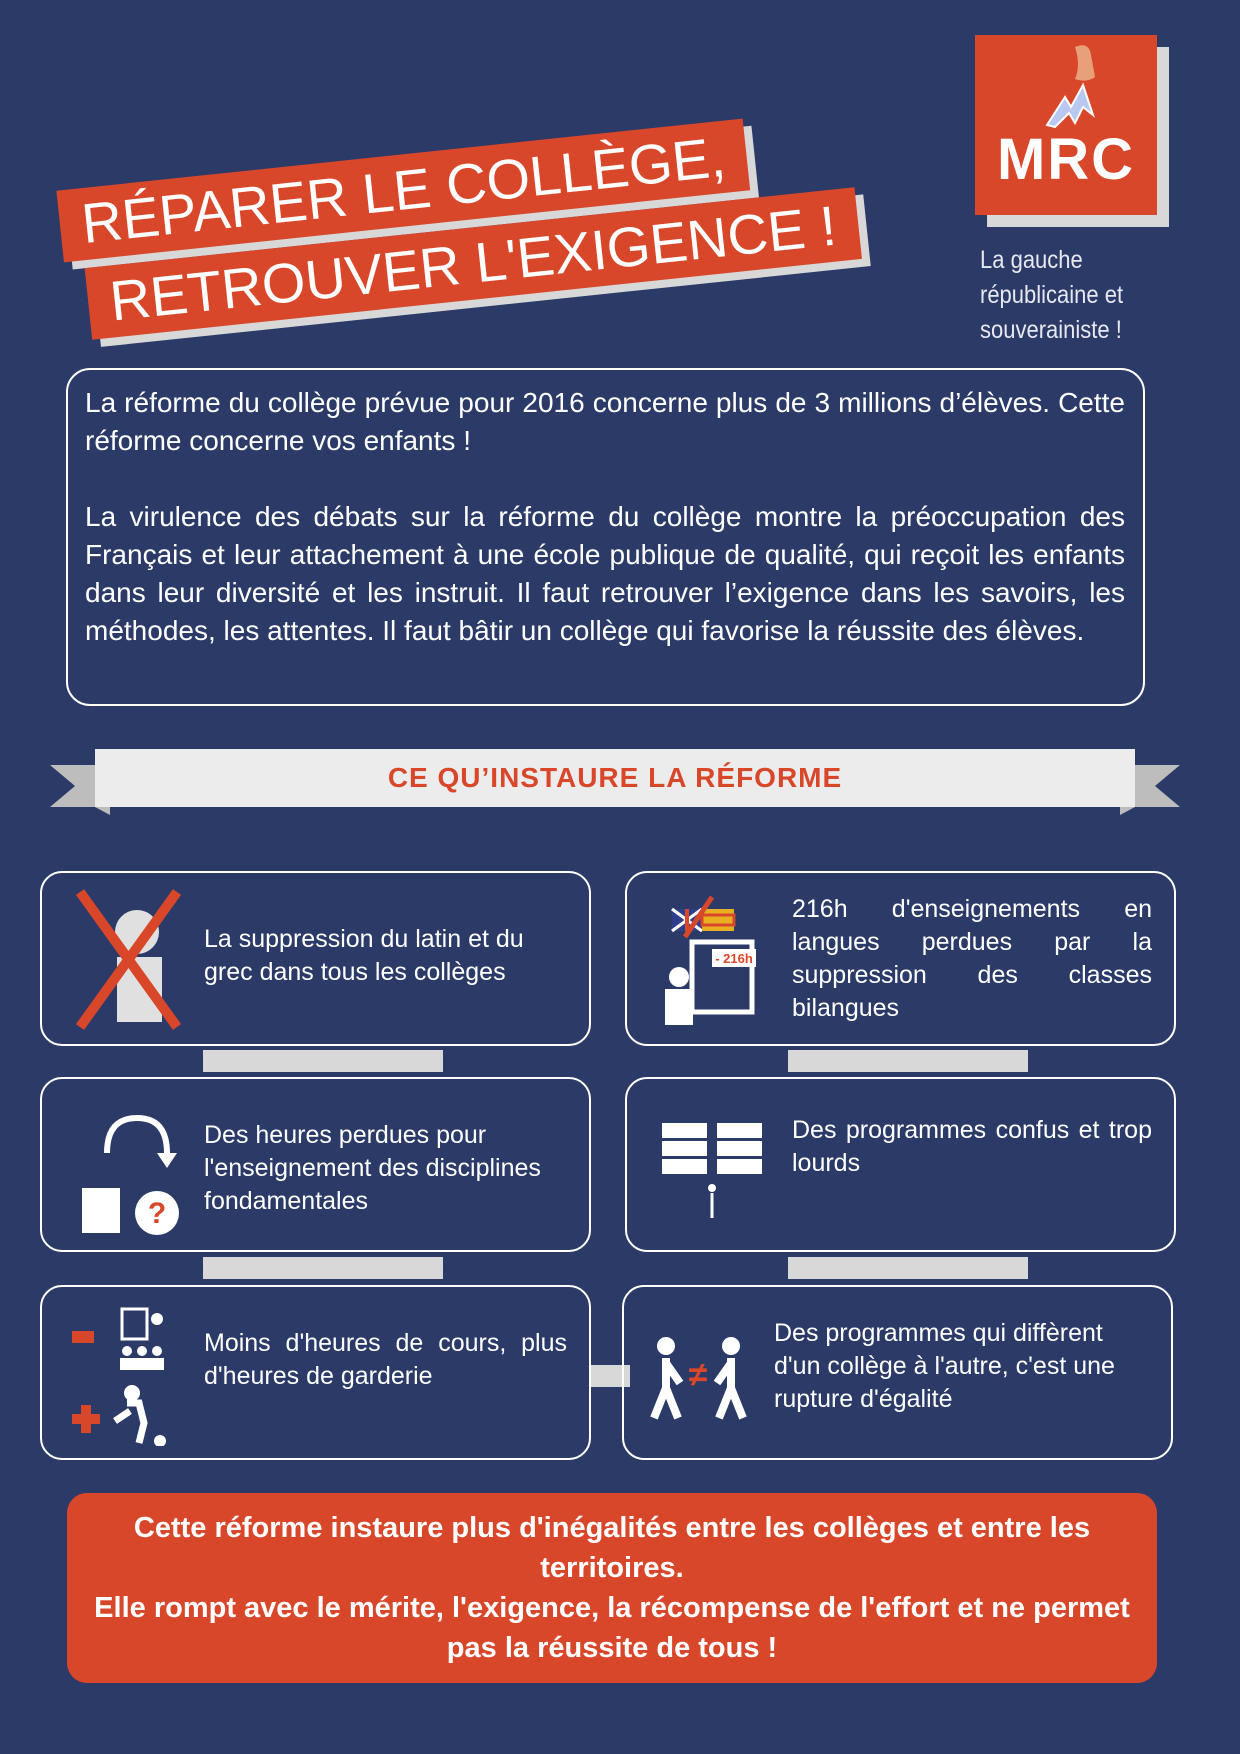 The width and height of the screenshot is (1240, 1754). I want to click on logo-text: MRC, so click(1066, 159).